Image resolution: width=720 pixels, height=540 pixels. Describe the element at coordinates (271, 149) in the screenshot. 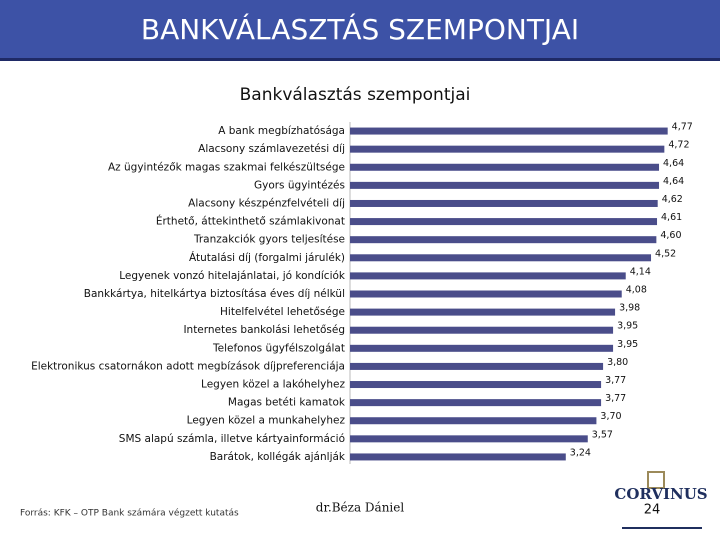

I see `category-label: Alacsony számlavezetési díj` at that location.